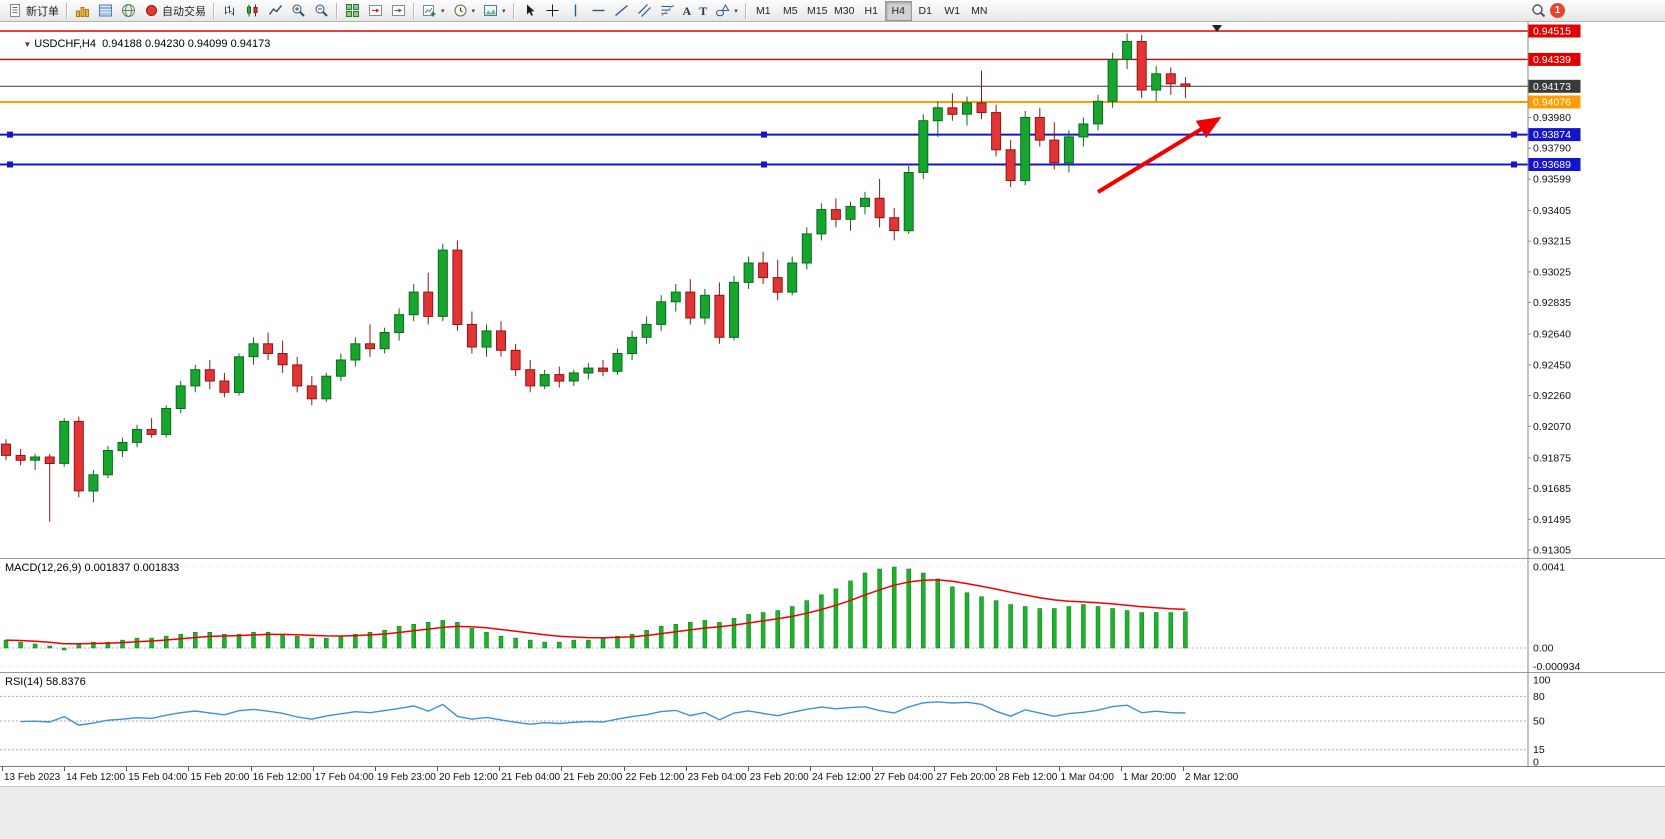 This screenshot has height=839, width=1665. I want to click on cursor-icon, so click(530, 10).